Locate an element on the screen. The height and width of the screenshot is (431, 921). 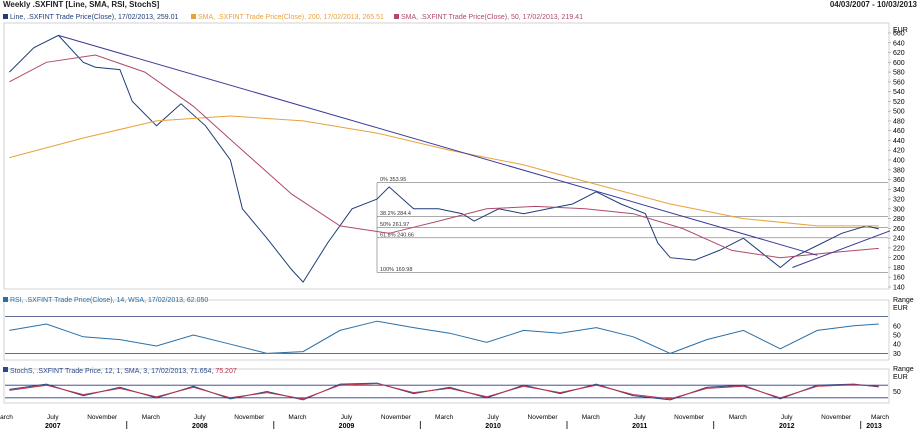
stoch-axis-range: Range is located at coordinates (903, 369).